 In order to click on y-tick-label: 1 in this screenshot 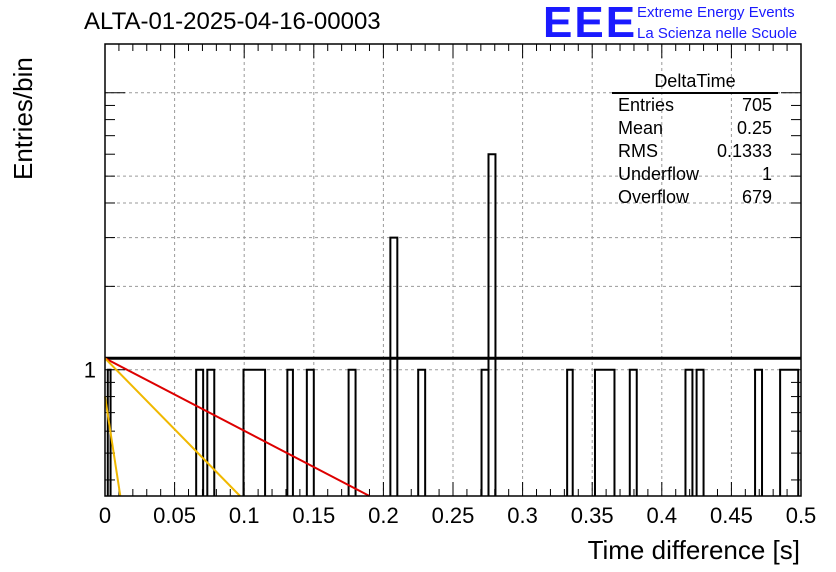, I will do `click(90, 370)`.